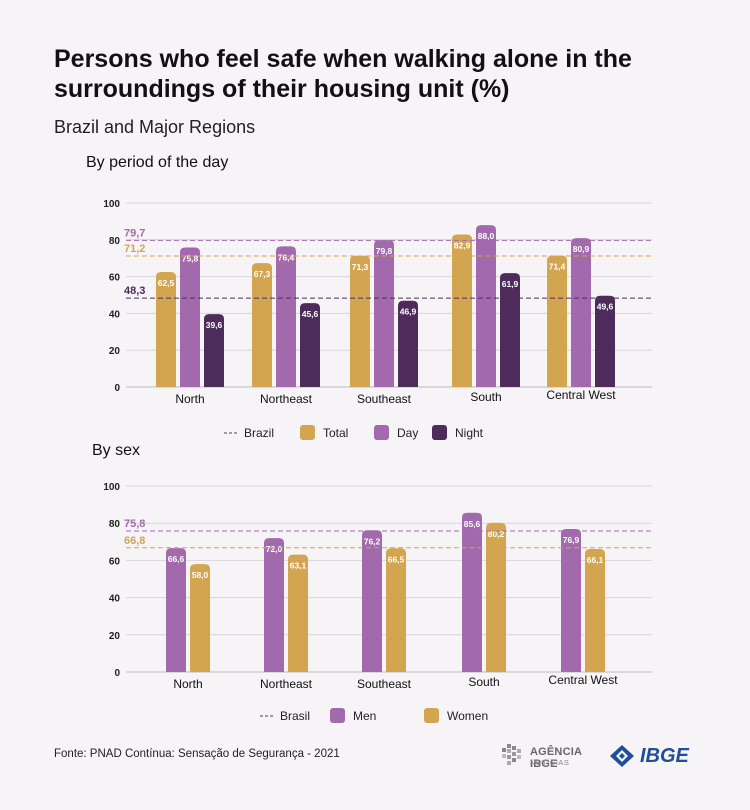 The width and height of the screenshot is (750, 810). I want to click on data-label: 66,6, so click(176, 559).